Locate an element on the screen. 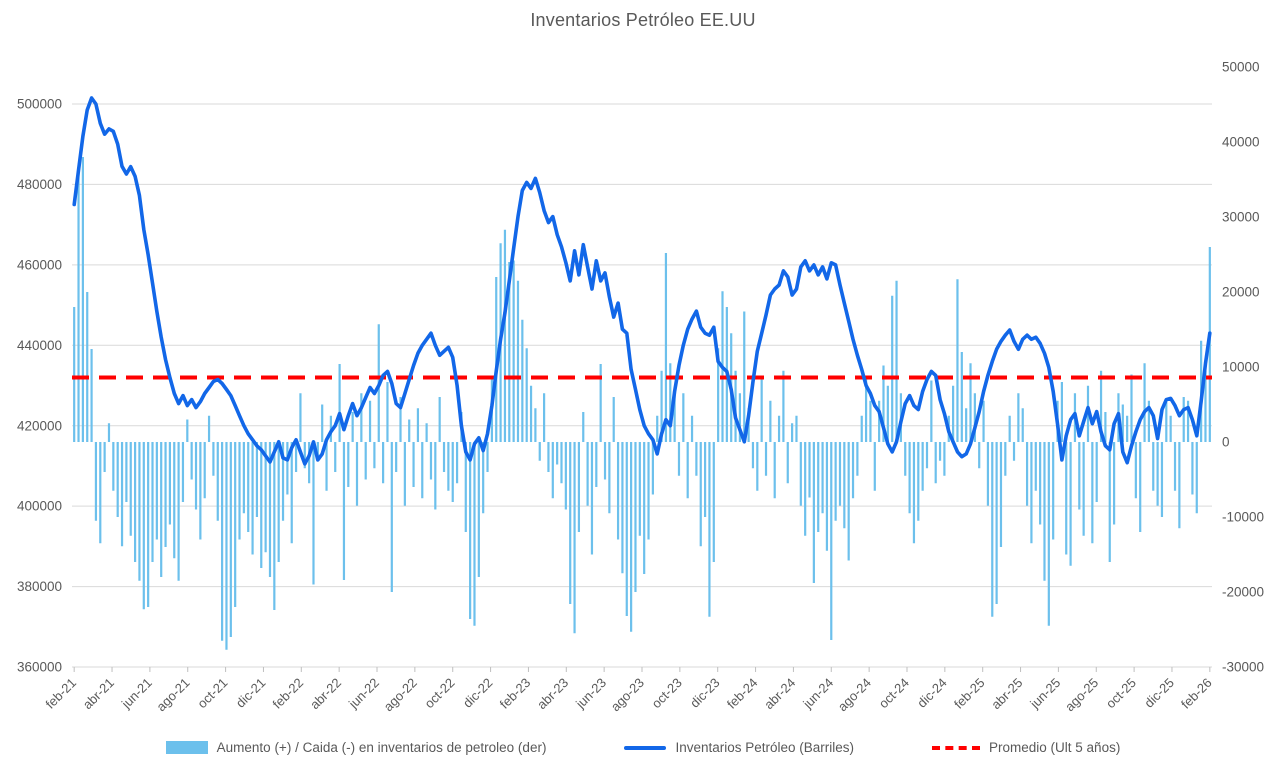 The height and width of the screenshot is (780, 1286). dashed-average-swatch-icon is located at coordinates (956, 747).